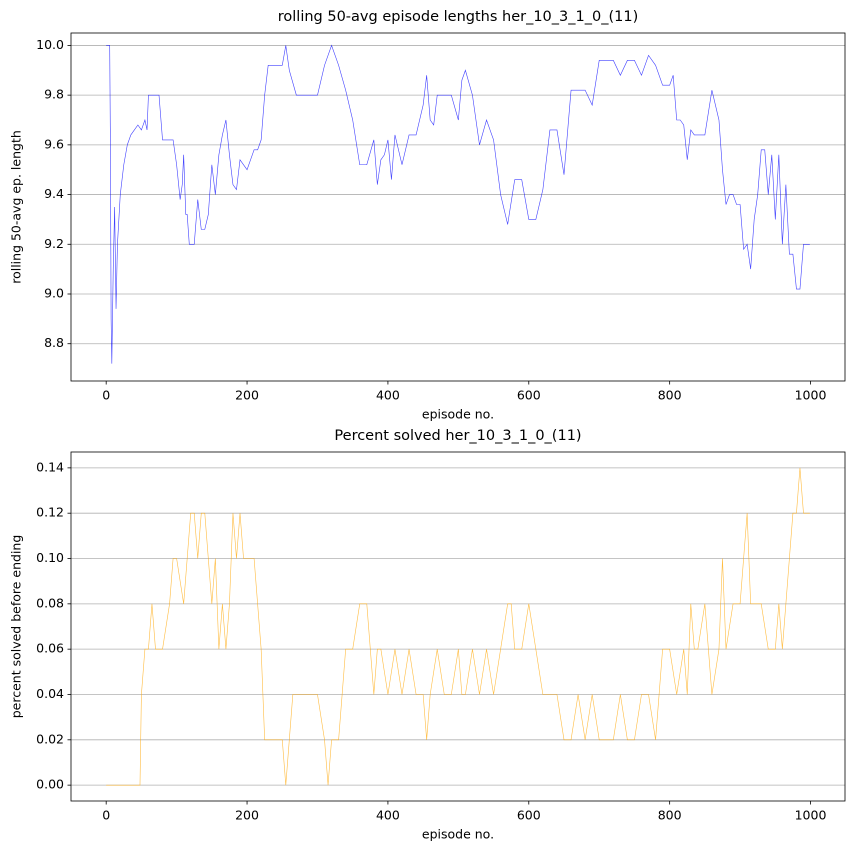 Image resolution: width=855 pixels, height=853 pixels. I want to click on y-tick-label: 0.12, so click(50, 512).